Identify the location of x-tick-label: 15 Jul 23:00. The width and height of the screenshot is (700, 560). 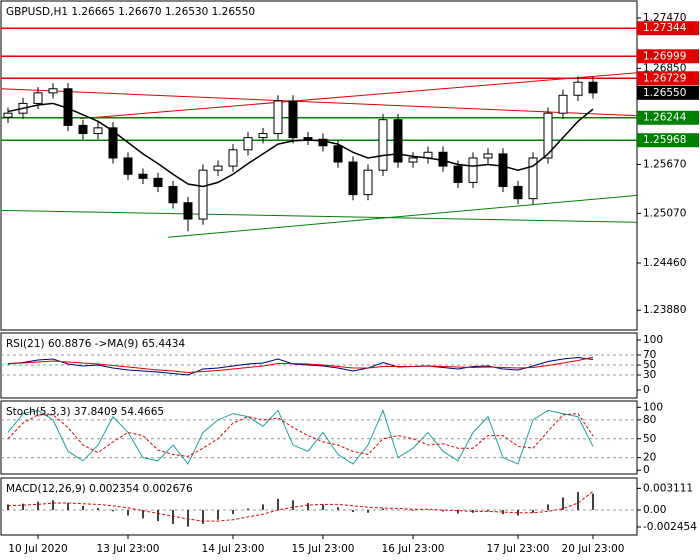
(323, 549).